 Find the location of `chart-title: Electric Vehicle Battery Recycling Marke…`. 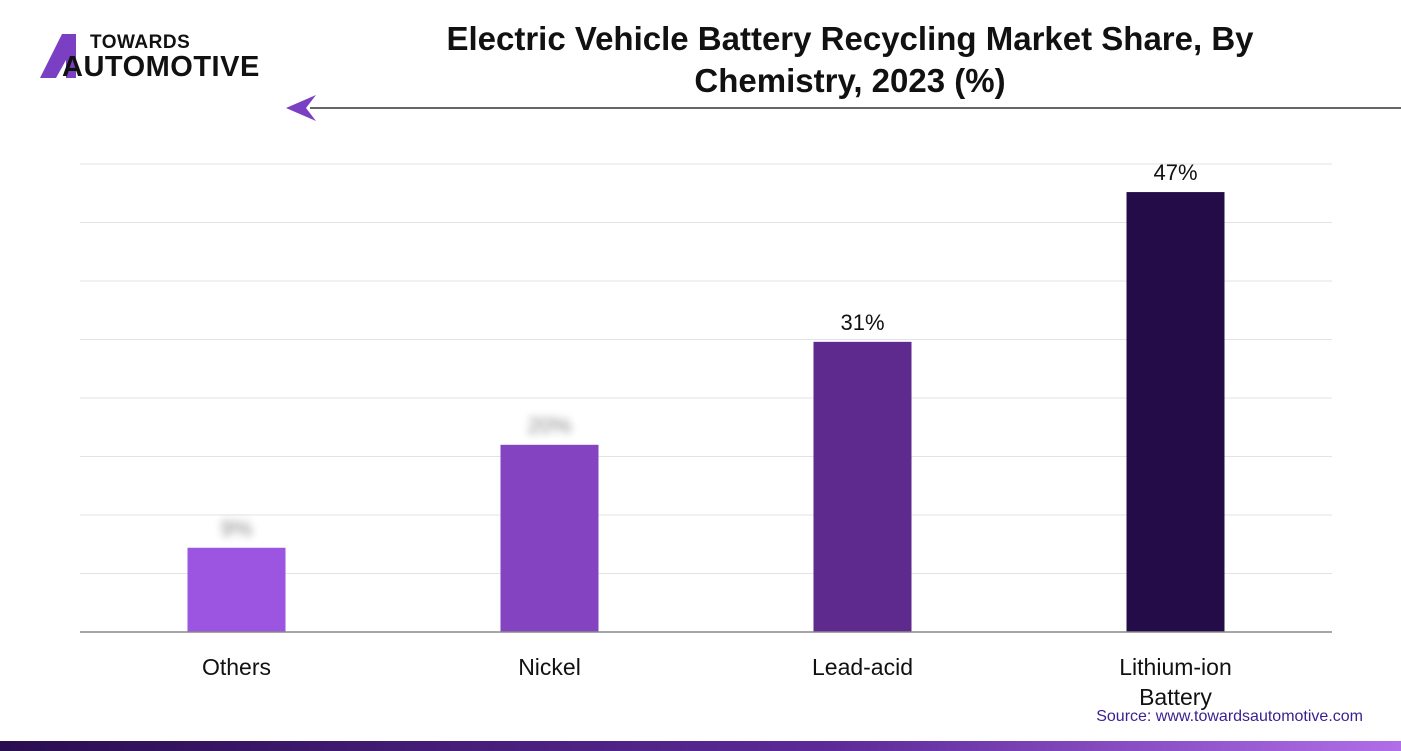

chart-title: Electric Vehicle Battery Recycling Marke… is located at coordinates (850, 59).